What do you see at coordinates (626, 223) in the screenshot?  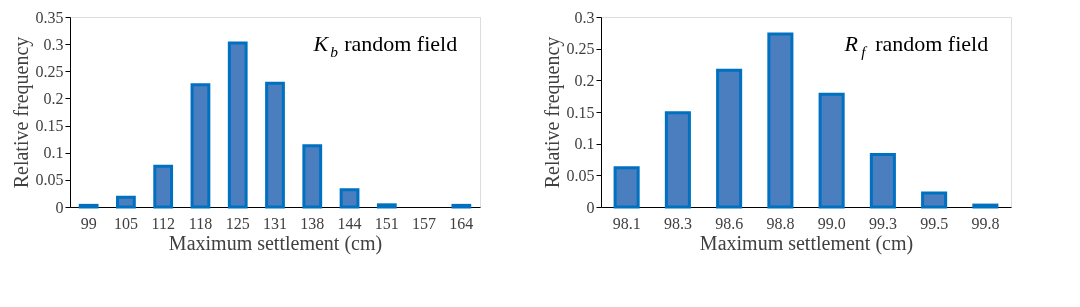 I see `x-tick-label: 98.1` at bounding box center [626, 223].